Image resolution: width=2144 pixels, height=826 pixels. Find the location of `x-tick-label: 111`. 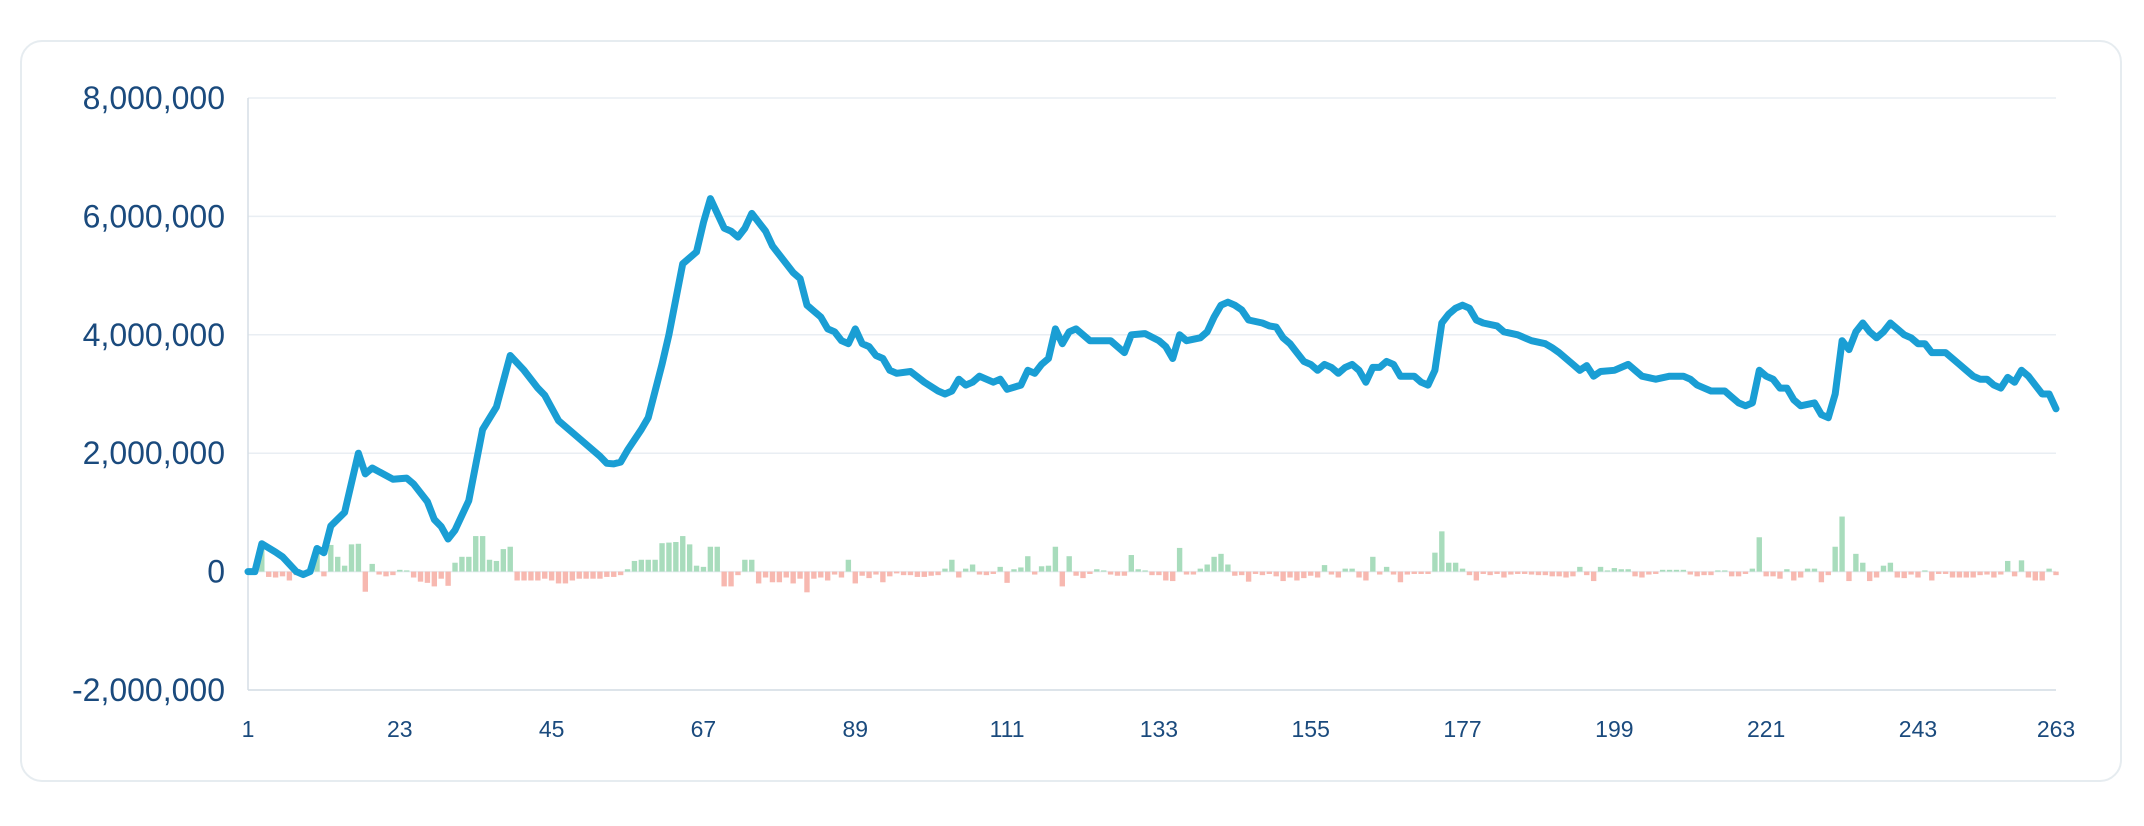

x-tick-label: 111 is located at coordinates (1007, 729).